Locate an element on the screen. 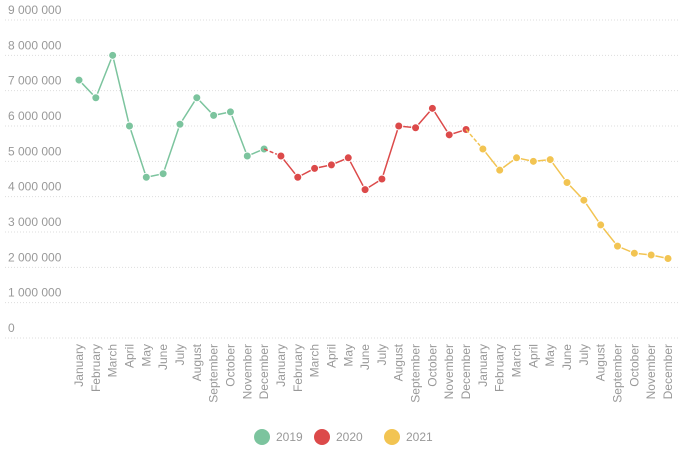  y-tick-label: 4 000 000 is located at coordinates (35, 187).